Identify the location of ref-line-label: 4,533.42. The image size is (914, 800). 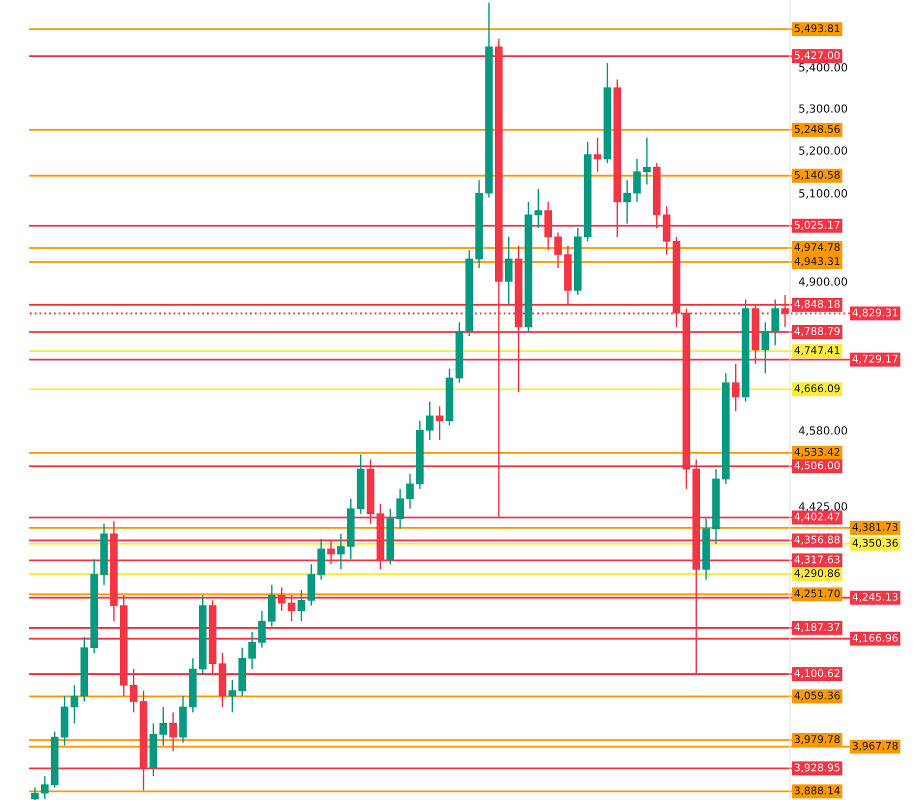
(817, 452).